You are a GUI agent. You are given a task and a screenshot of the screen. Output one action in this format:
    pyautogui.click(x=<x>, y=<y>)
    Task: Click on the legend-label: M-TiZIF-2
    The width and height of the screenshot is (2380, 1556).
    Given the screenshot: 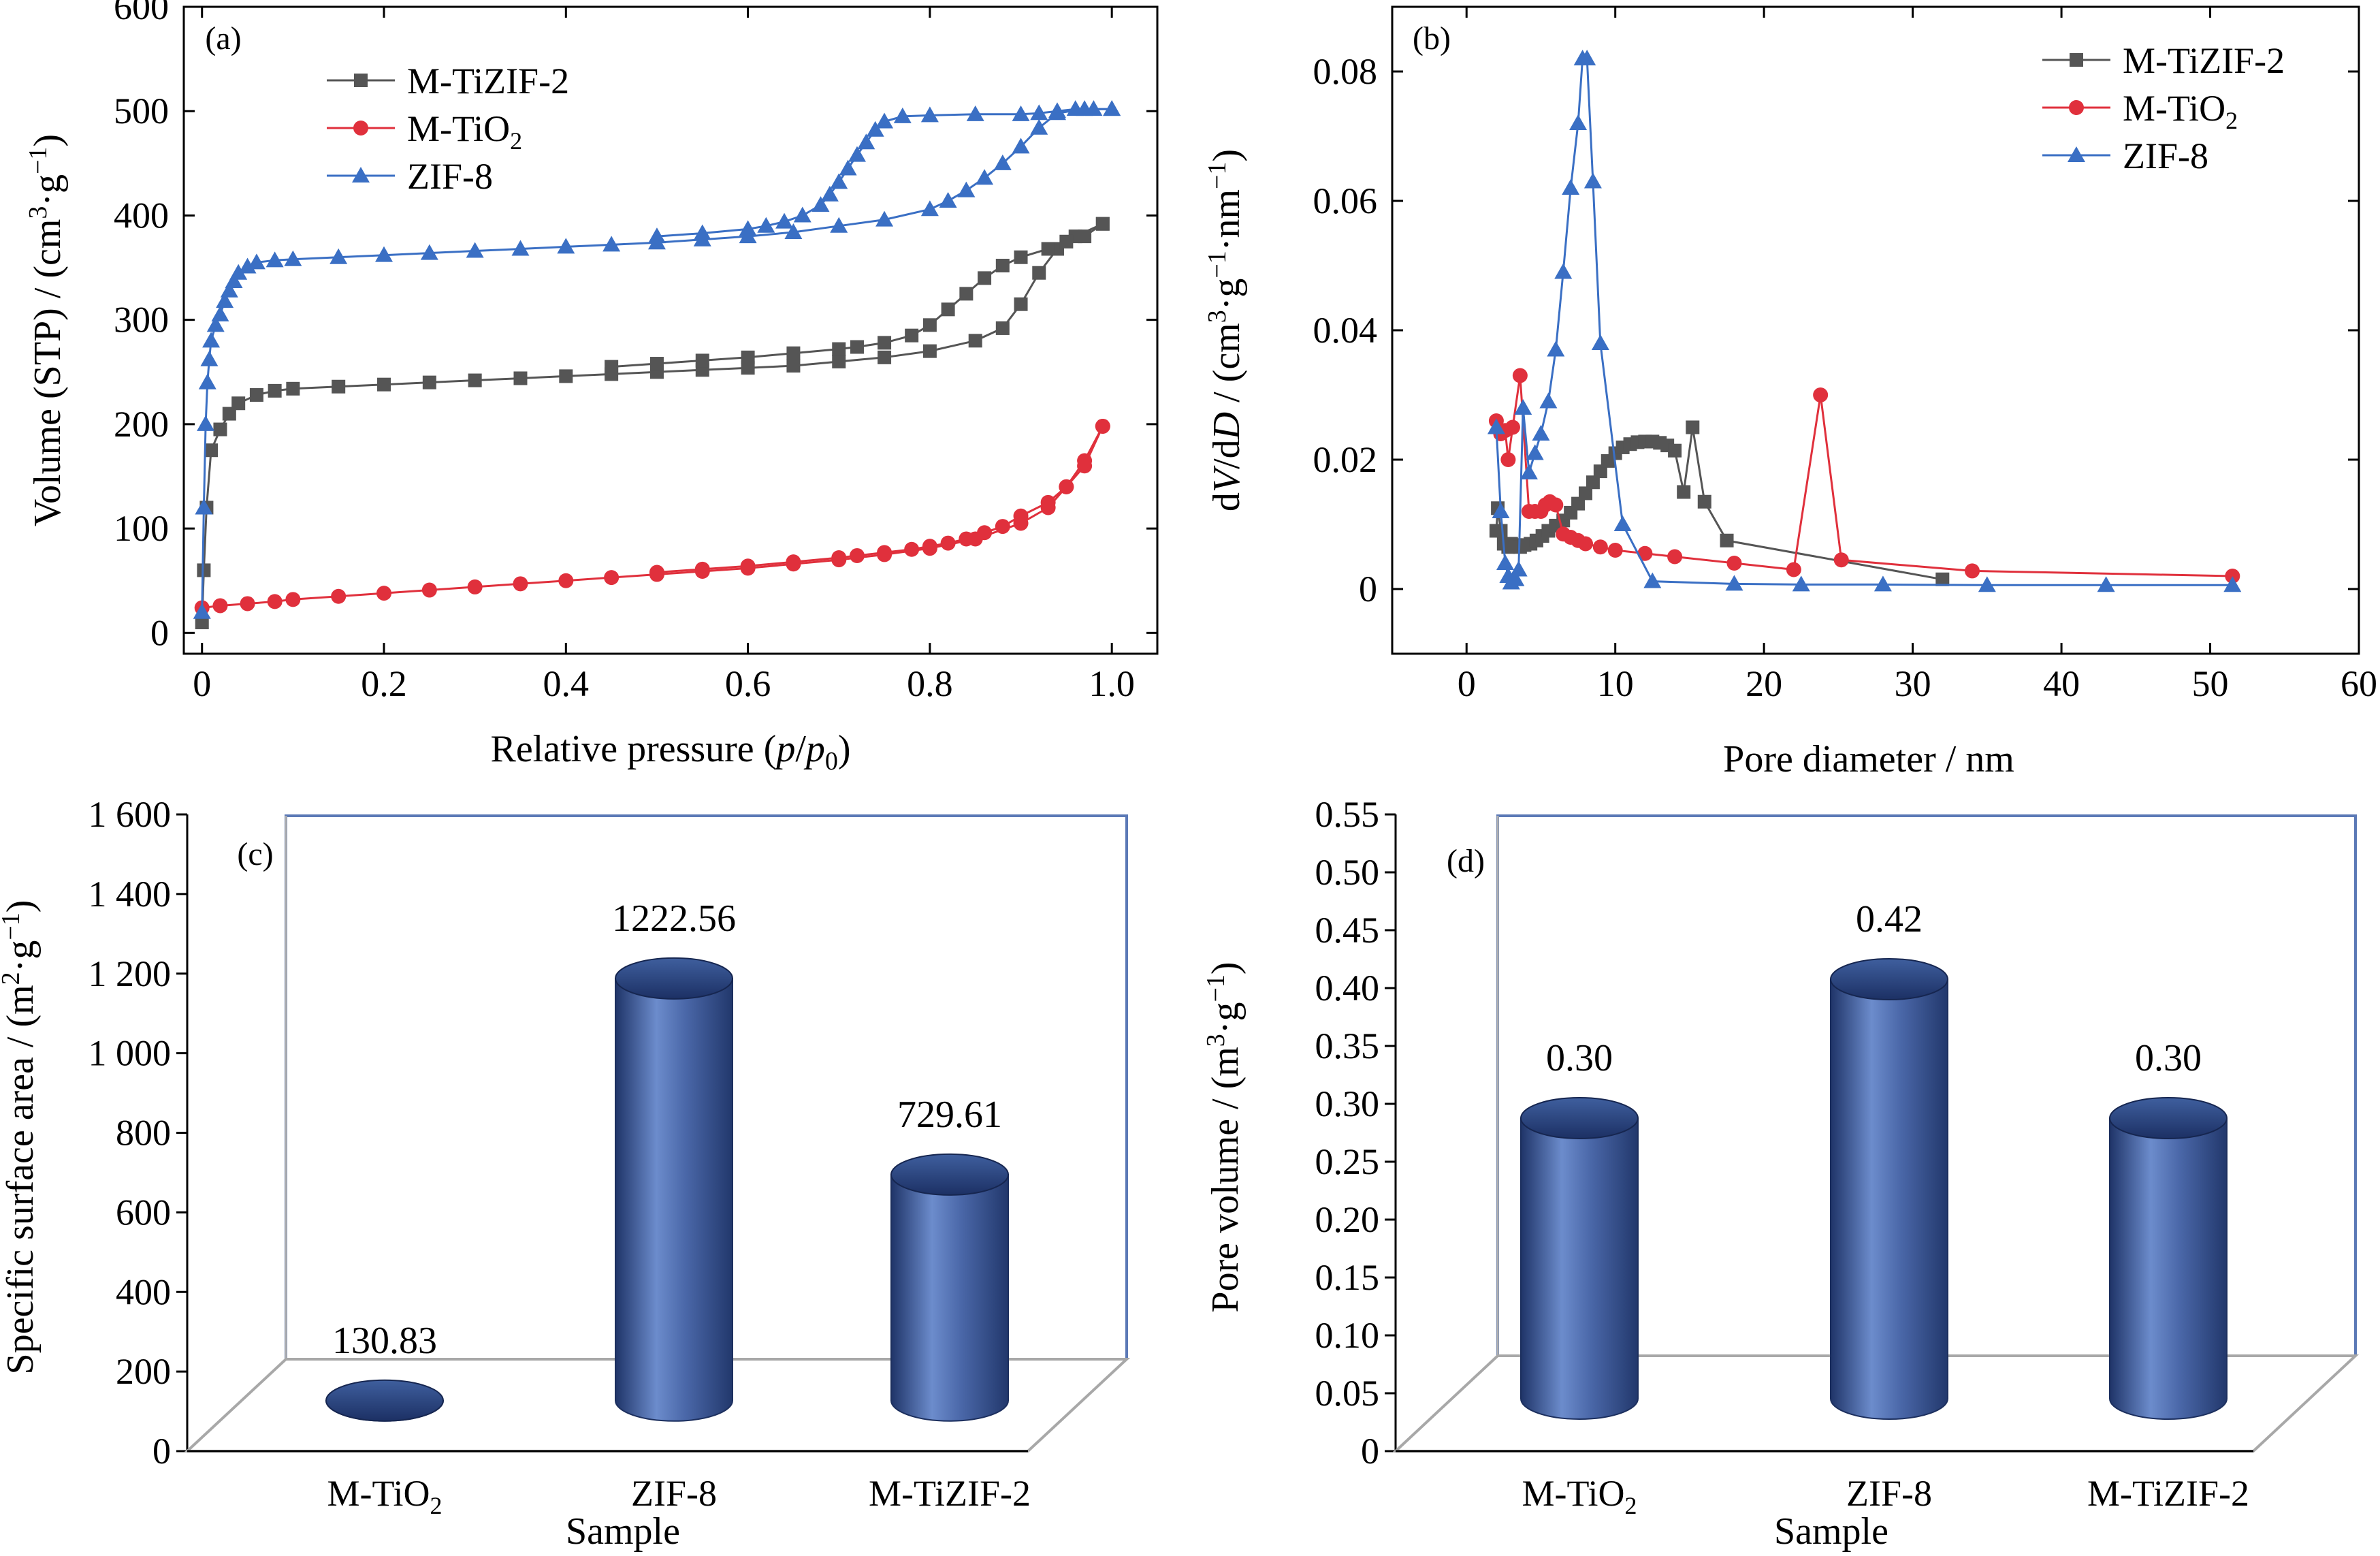 What is the action you would take?
    pyautogui.click(x=488, y=81)
    